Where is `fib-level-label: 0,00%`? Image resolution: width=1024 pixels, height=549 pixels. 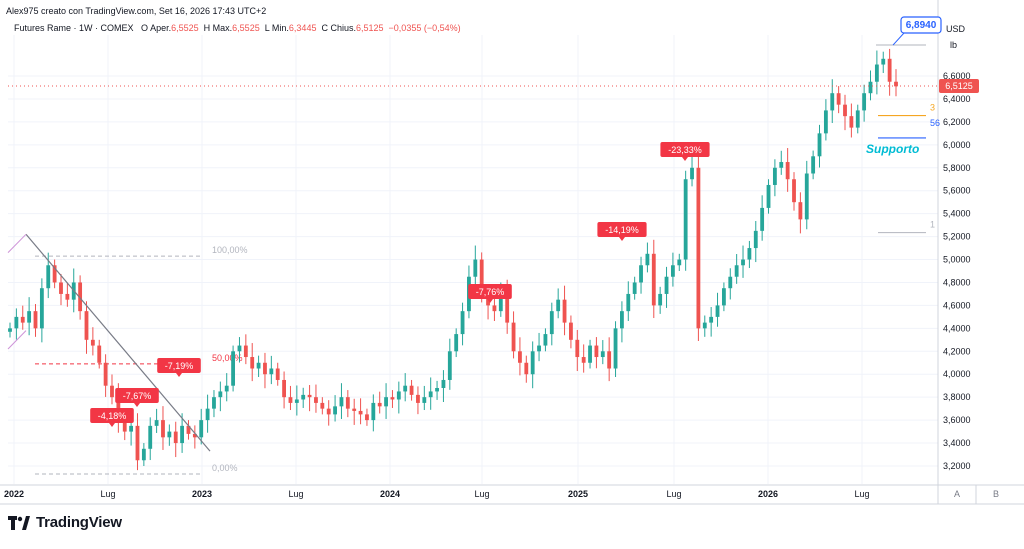 fib-level-label: 0,00% is located at coordinates (225, 468).